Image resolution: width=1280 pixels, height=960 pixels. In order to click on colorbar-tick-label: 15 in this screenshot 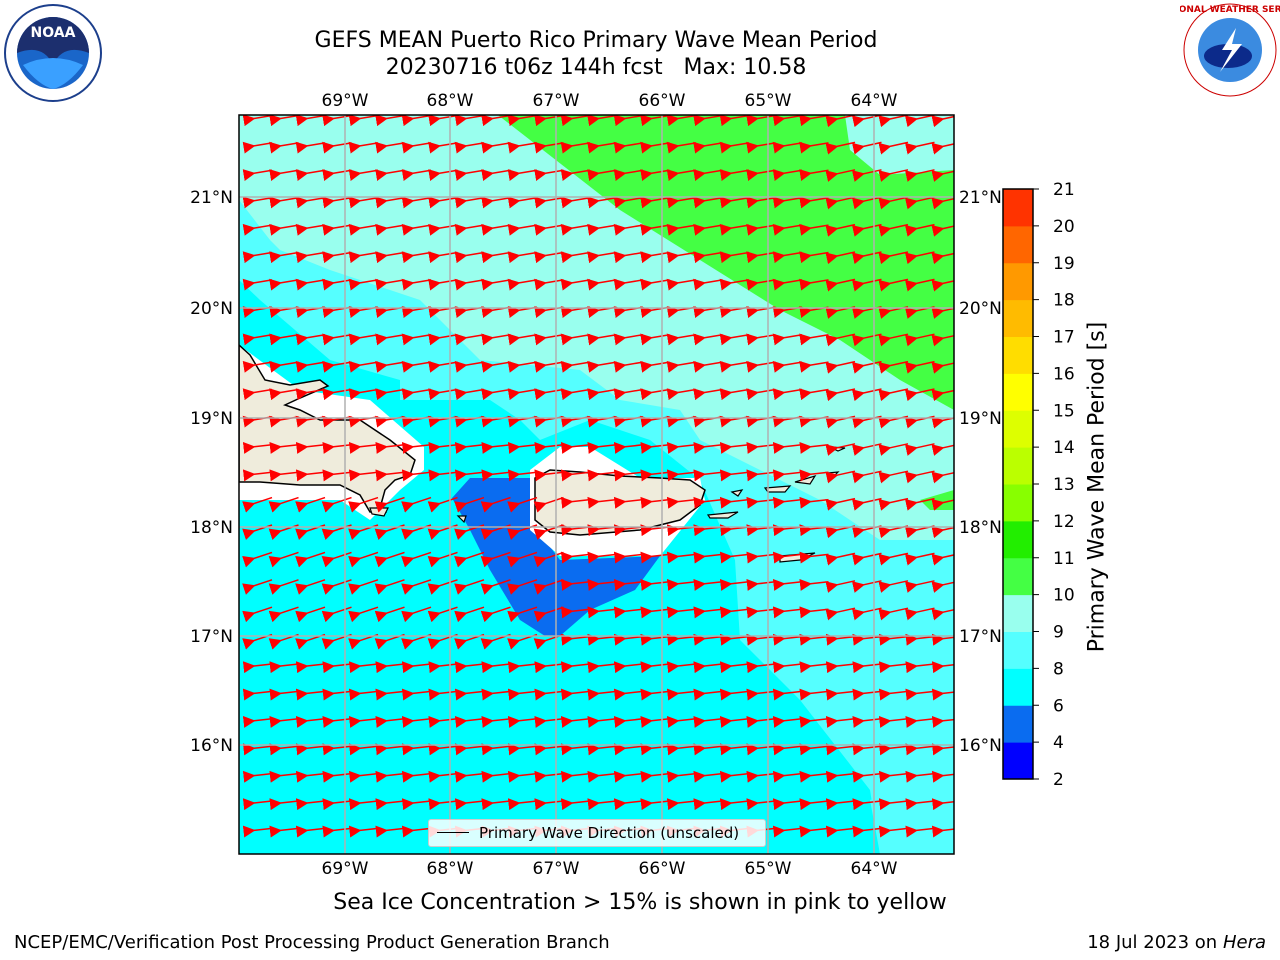, I will do `click(1064, 411)`.